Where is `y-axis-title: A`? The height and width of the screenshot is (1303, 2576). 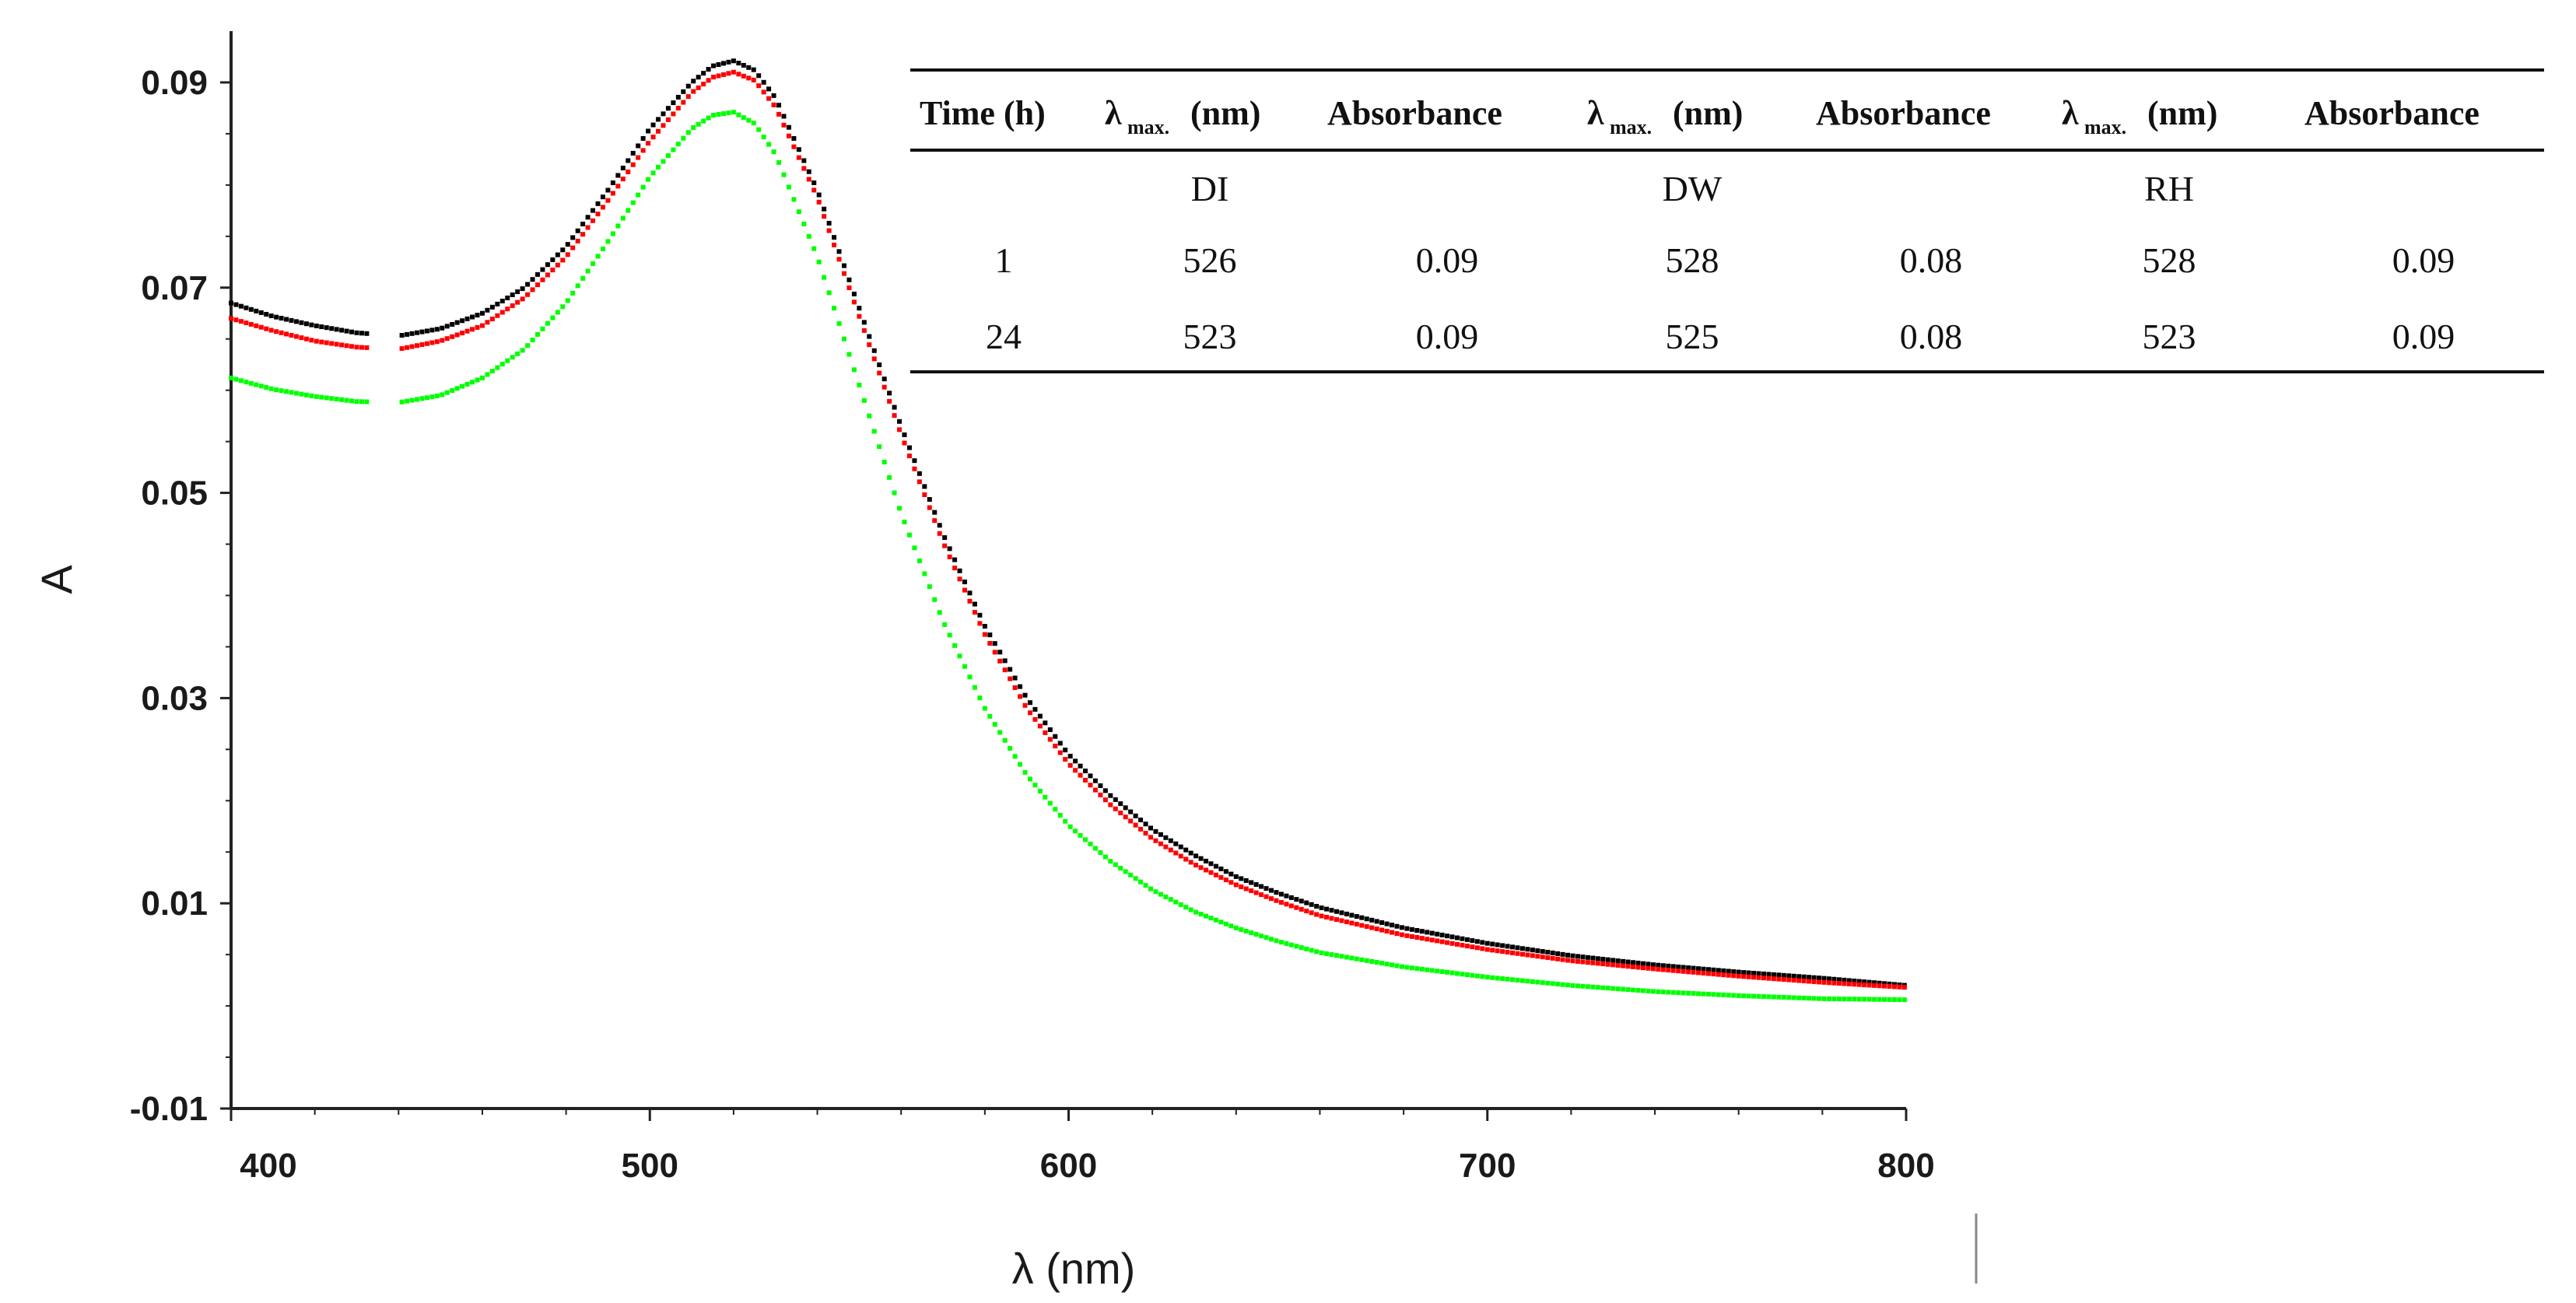
y-axis-title: A is located at coordinates (57, 579).